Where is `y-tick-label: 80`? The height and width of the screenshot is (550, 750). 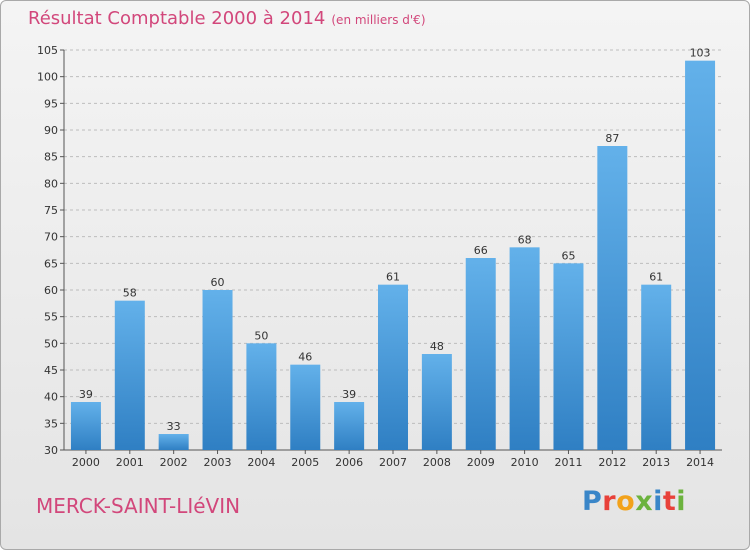
y-tick-label: 80 is located at coordinates (51, 183).